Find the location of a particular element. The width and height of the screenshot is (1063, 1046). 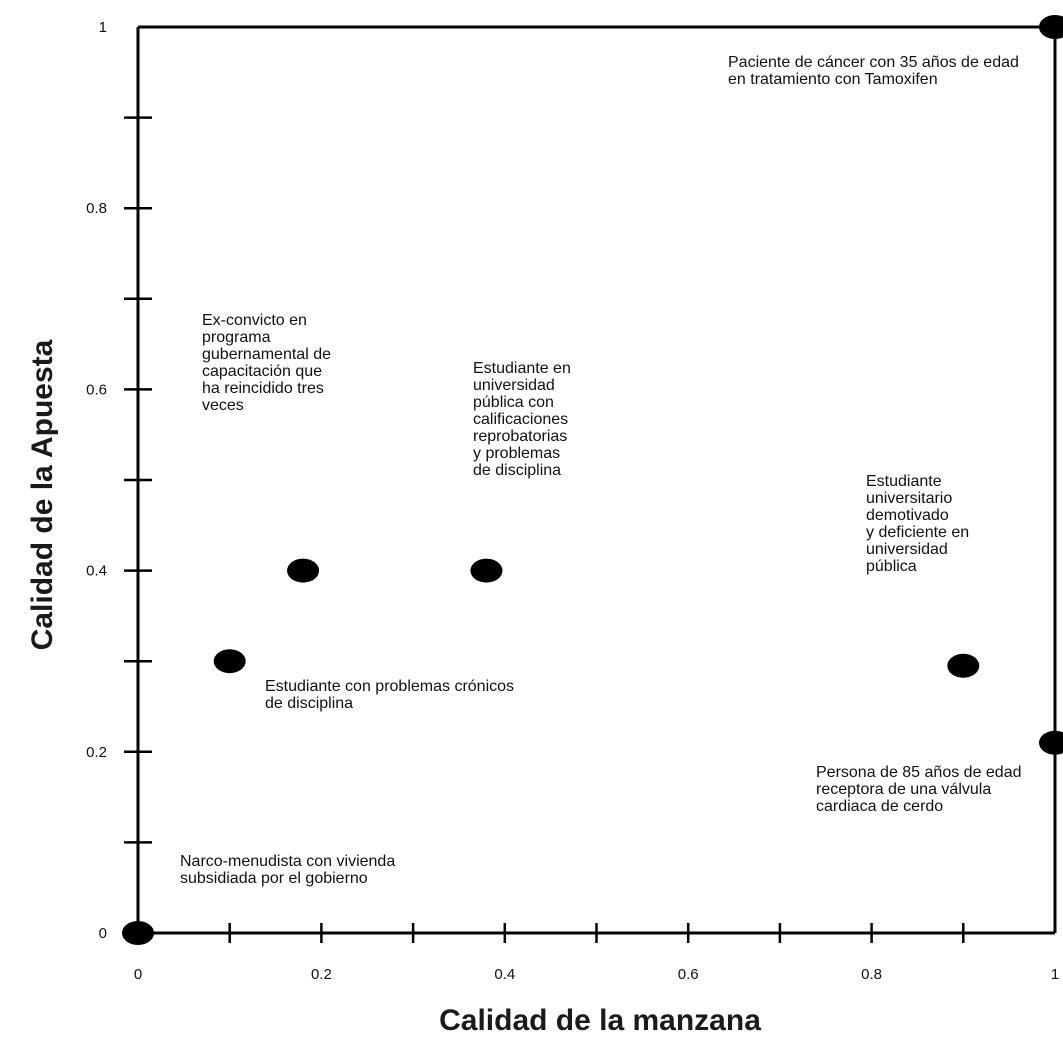

y-tick-label: 0.6 is located at coordinates (96, 389).